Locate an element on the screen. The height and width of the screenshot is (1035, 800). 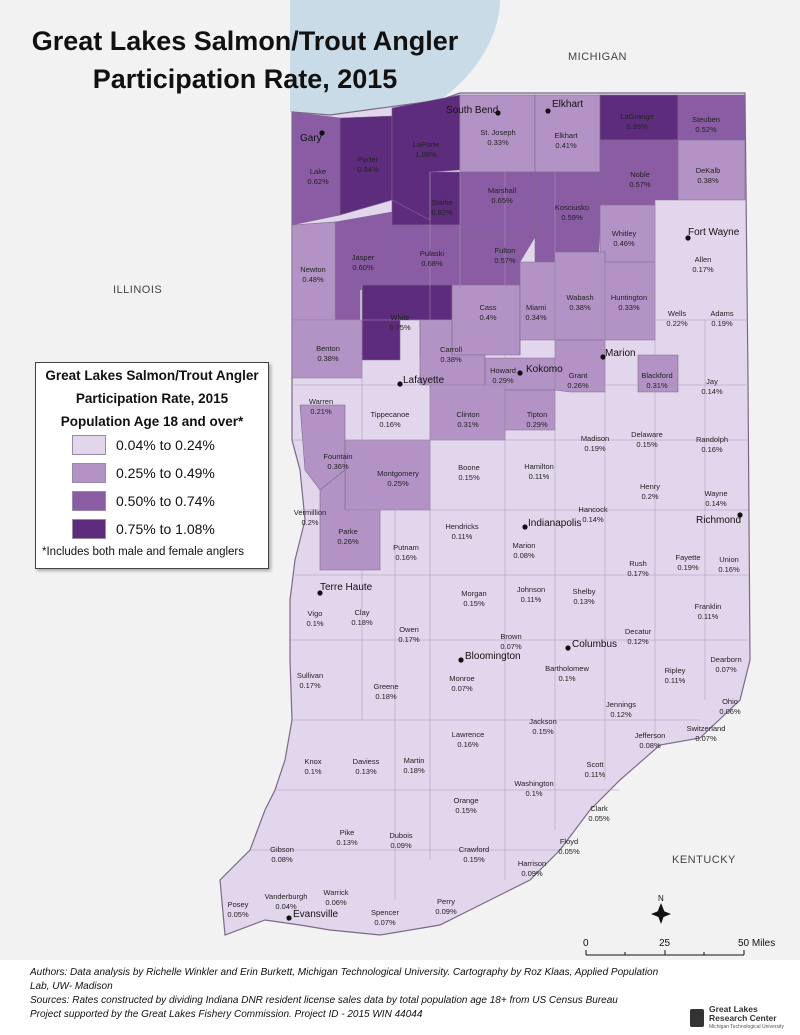
county-value-greene: 0.18% is located at coordinates (386, 696).